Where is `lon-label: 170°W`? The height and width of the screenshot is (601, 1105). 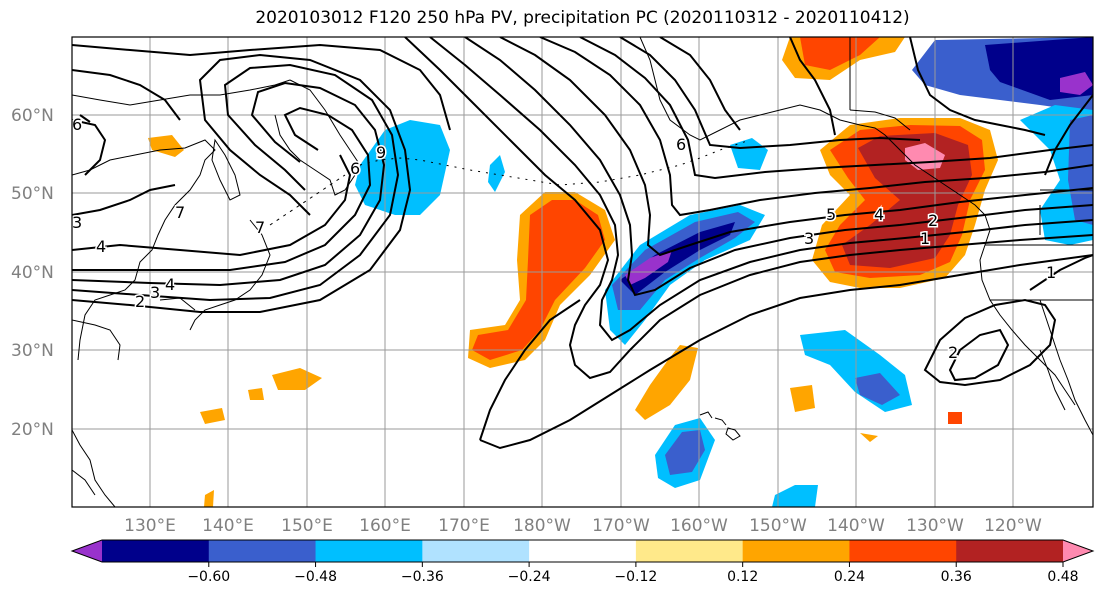
lon-label: 170°W is located at coordinates (621, 526).